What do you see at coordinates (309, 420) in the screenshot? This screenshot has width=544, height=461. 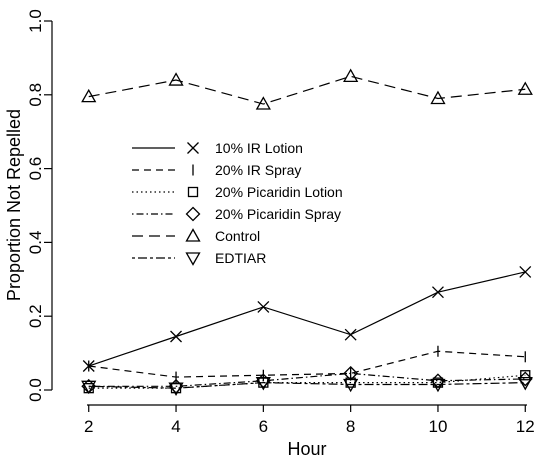 I see `x-ticks: 2 4 6 8 10 12` at bounding box center [309, 420].